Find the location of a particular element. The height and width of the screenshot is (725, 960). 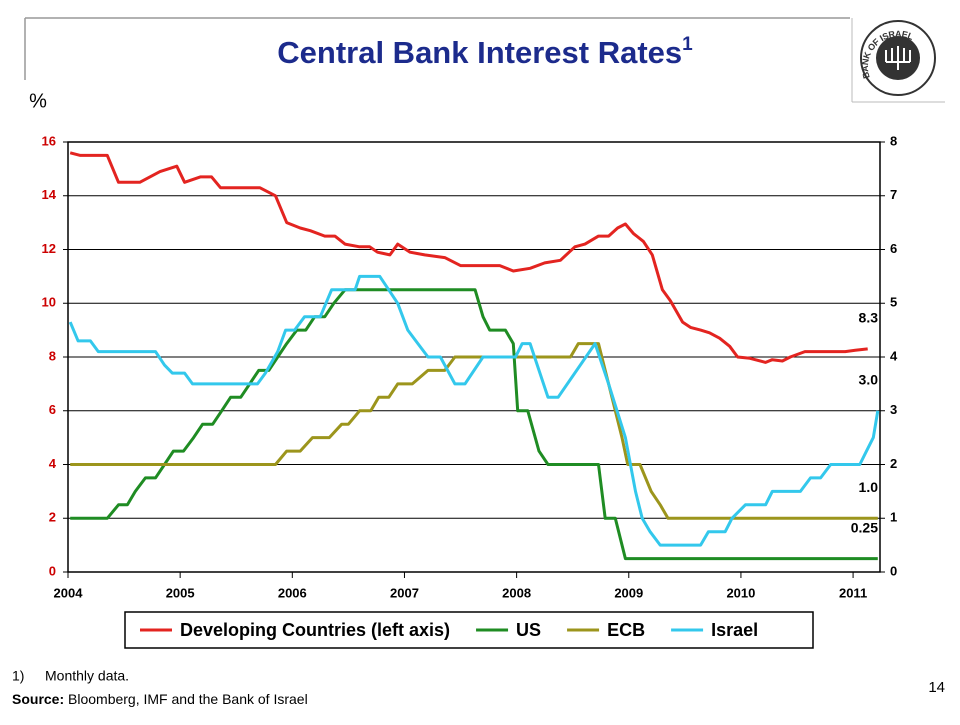

end-label: 8.3 is located at coordinates (869, 318).